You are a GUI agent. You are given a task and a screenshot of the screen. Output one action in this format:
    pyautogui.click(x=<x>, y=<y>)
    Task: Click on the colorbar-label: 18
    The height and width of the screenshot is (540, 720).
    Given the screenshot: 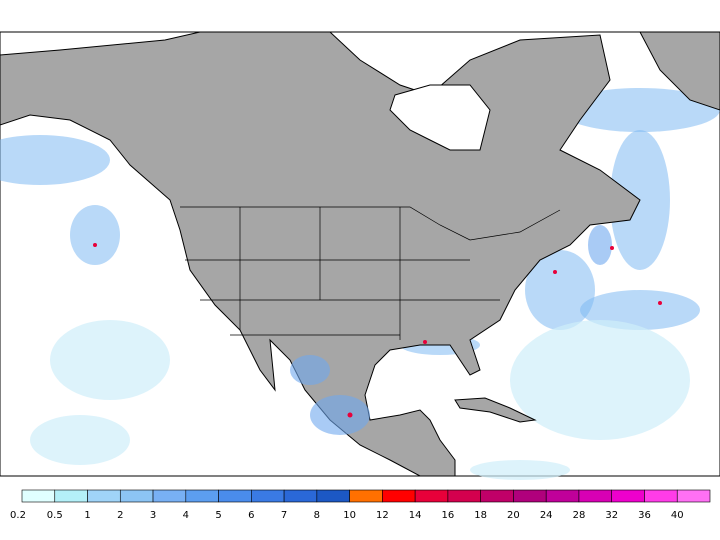 What is the action you would take?
    pyautogui.click(x=480, y=515)
    